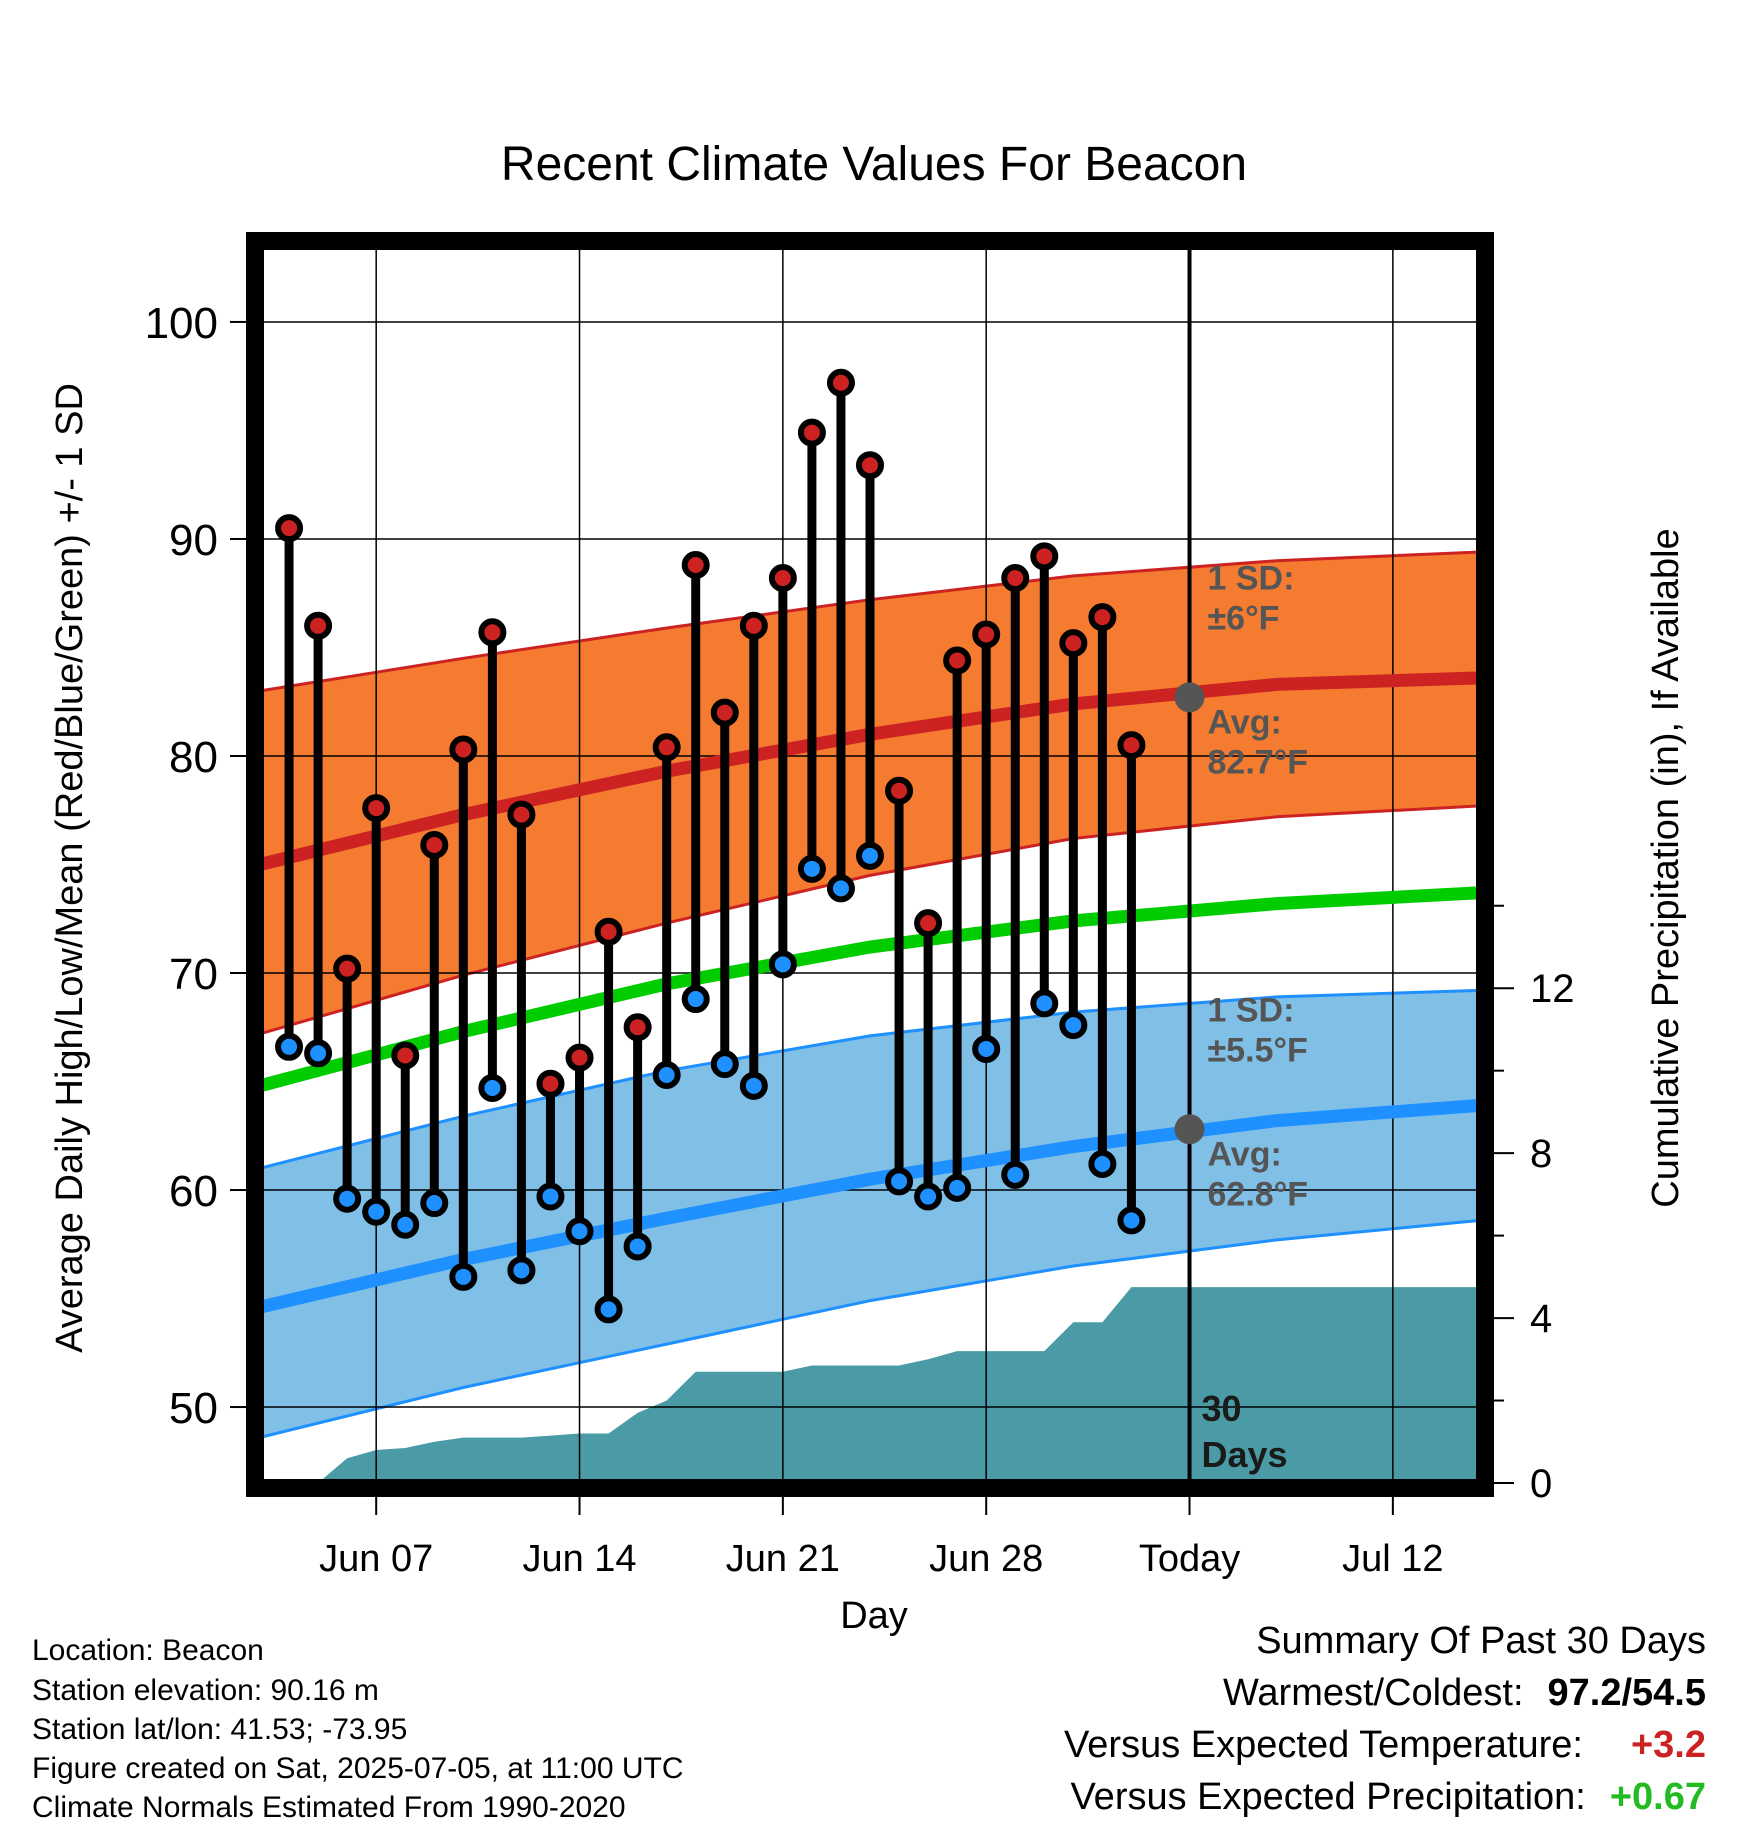 The height and width of the screenshot is (1828, 1748). Describe the element at coordinates (870, 1385) in the screenshot. I see `precip-area` at that location.